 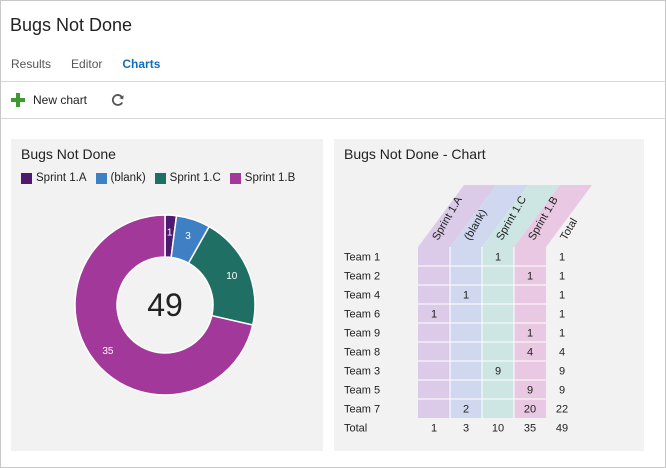 What do you see at coordinates (362, 334) in the screenshot?
I see `pivot-row-label: Team 9` at bounding box center [362, 334].